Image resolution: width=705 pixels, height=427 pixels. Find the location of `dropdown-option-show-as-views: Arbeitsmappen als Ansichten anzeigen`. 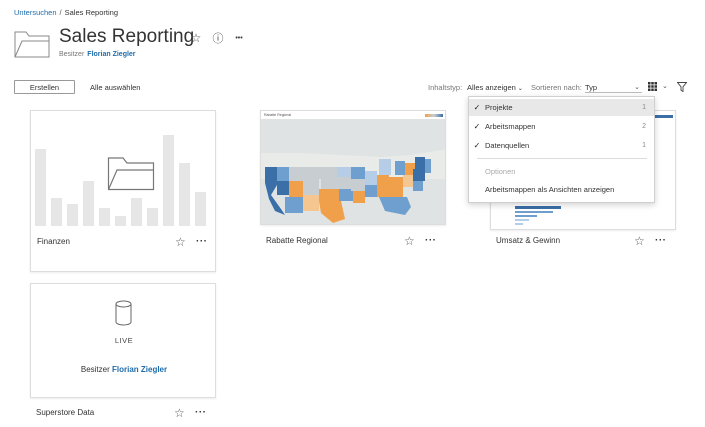

dropdown-option-show-as-views: Arbeitsmappen als Ansichten anzeigen is located at coordinates (561, 189).